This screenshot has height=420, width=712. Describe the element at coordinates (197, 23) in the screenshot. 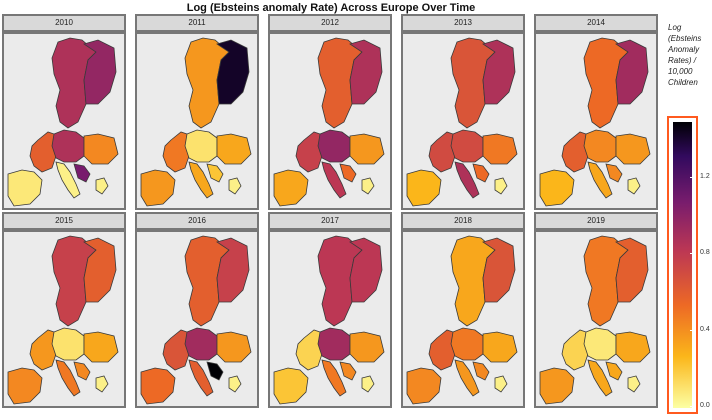

I see `facet-strip-label: 2011` at that location.